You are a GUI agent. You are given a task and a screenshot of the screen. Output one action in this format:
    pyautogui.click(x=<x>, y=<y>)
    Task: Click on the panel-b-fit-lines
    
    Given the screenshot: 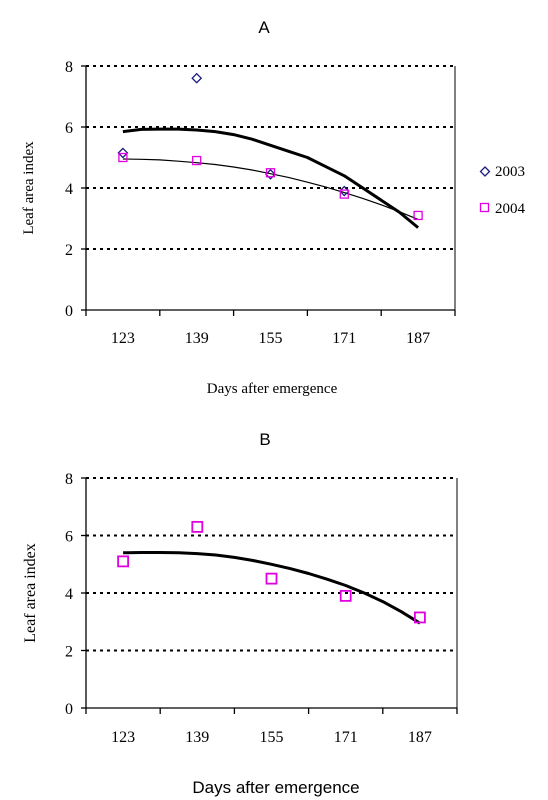 What is the action you would take?
    pyautogui.click(x=272, y=588)
    